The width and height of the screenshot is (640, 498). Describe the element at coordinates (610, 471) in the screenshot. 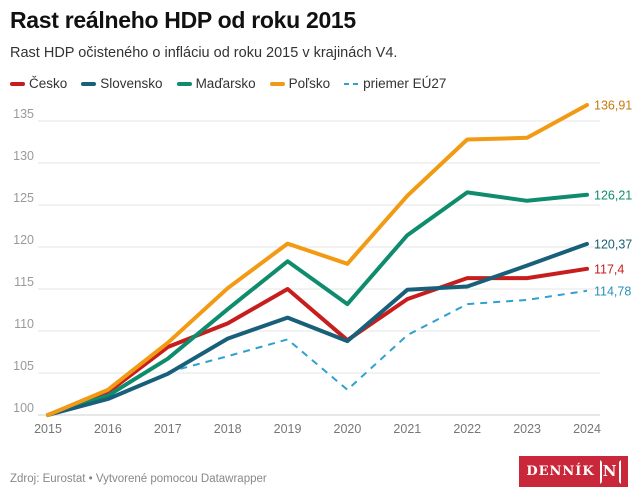

I see `logo-n-mark-icon: N` at that location.